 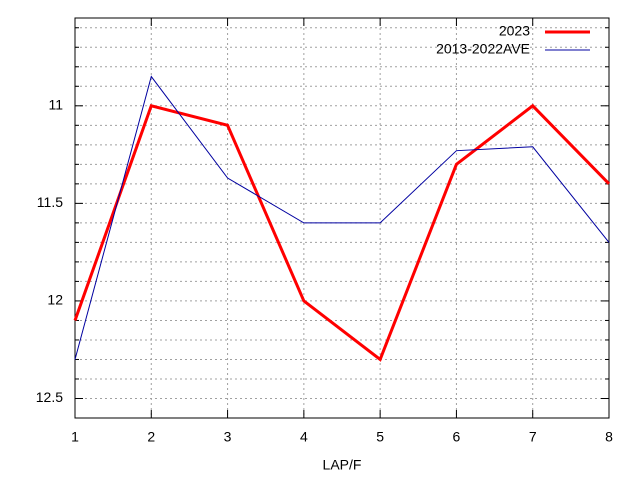 I want to click on y-tick-label: 11, so click(x=55, y=105).